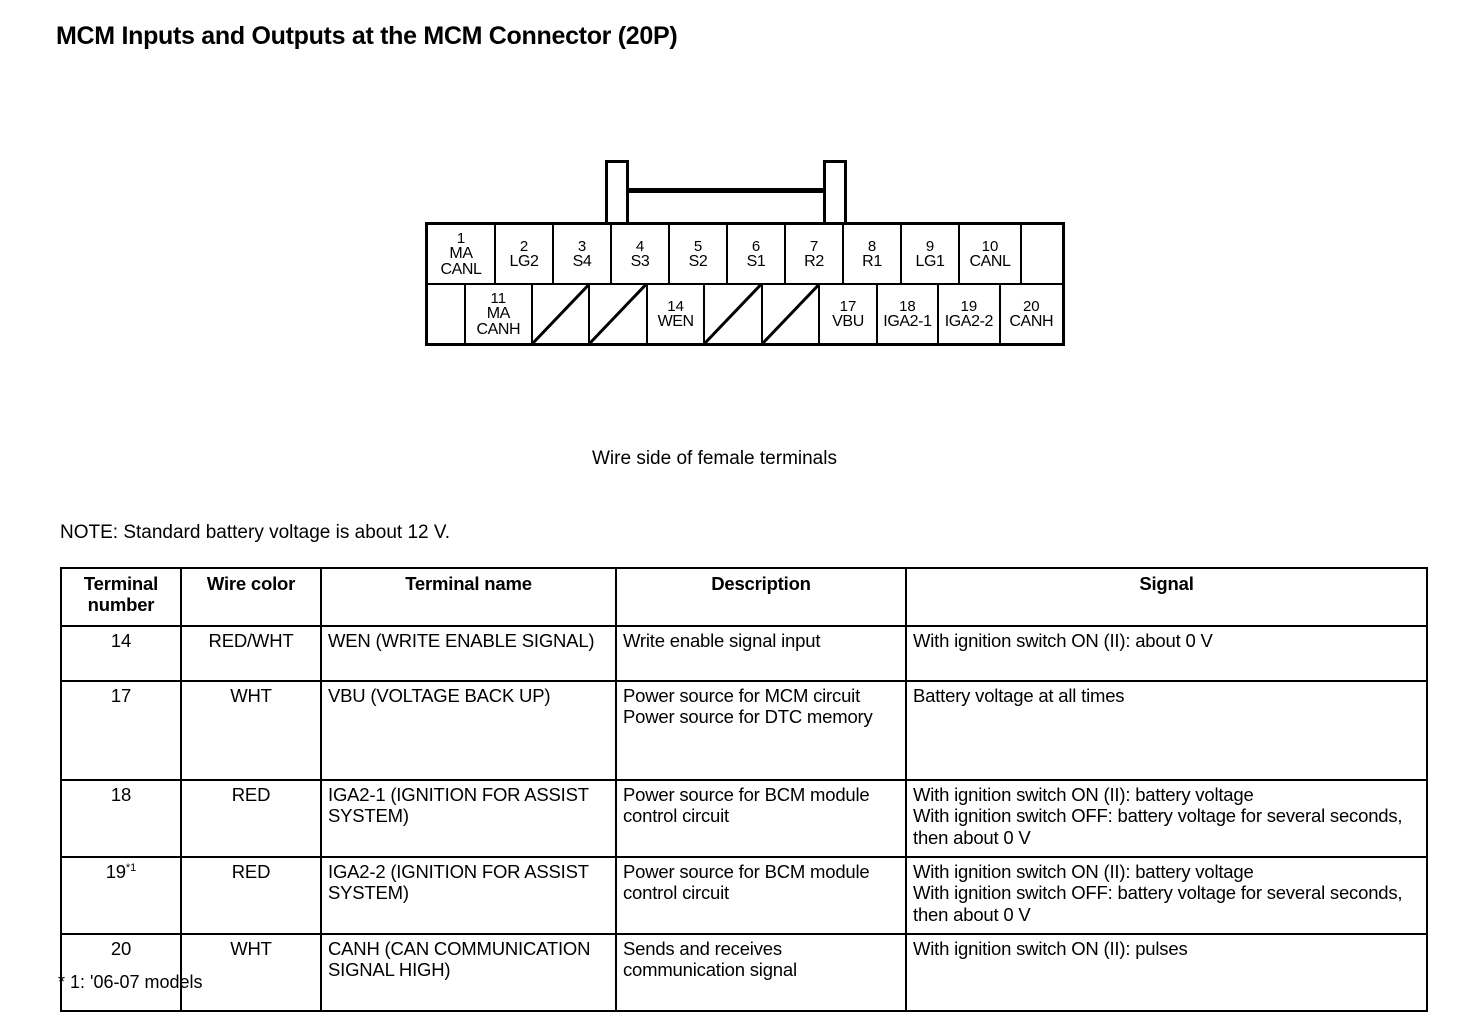 The width and height of the screenshot is (1472, 1022). What do you see at coordinates (835, 191) in the screenshot?
I see `latch-post-right-icon` at bounding box center [835, 191].